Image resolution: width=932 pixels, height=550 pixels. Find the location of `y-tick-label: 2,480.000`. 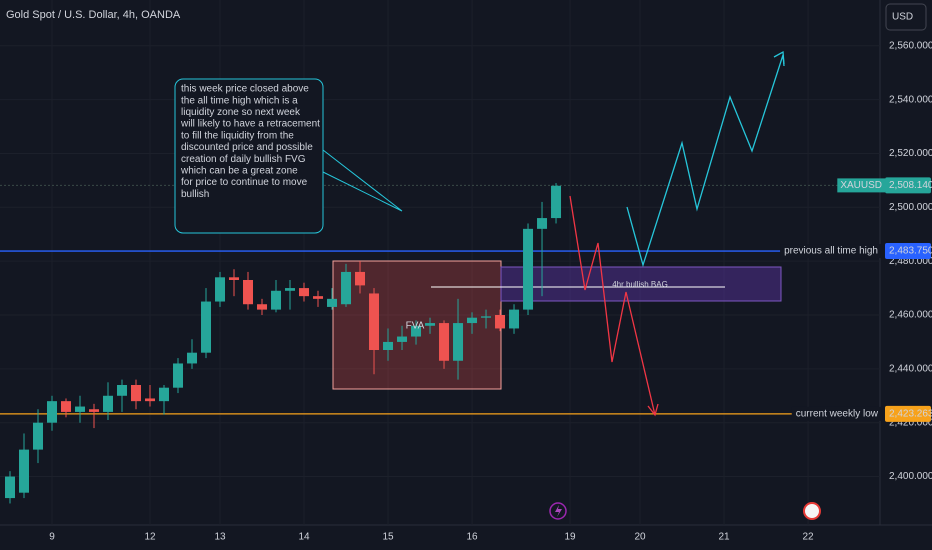

y-tick-label: 2,480.000 is located at coordinates (910, 261).